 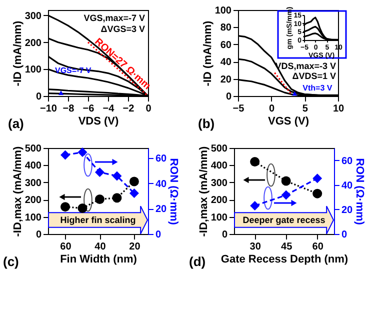 What do you see at coordinates (226, 62) in the screenshot?
I see `y-tick-label: 40` at bounding box center [226, 62].